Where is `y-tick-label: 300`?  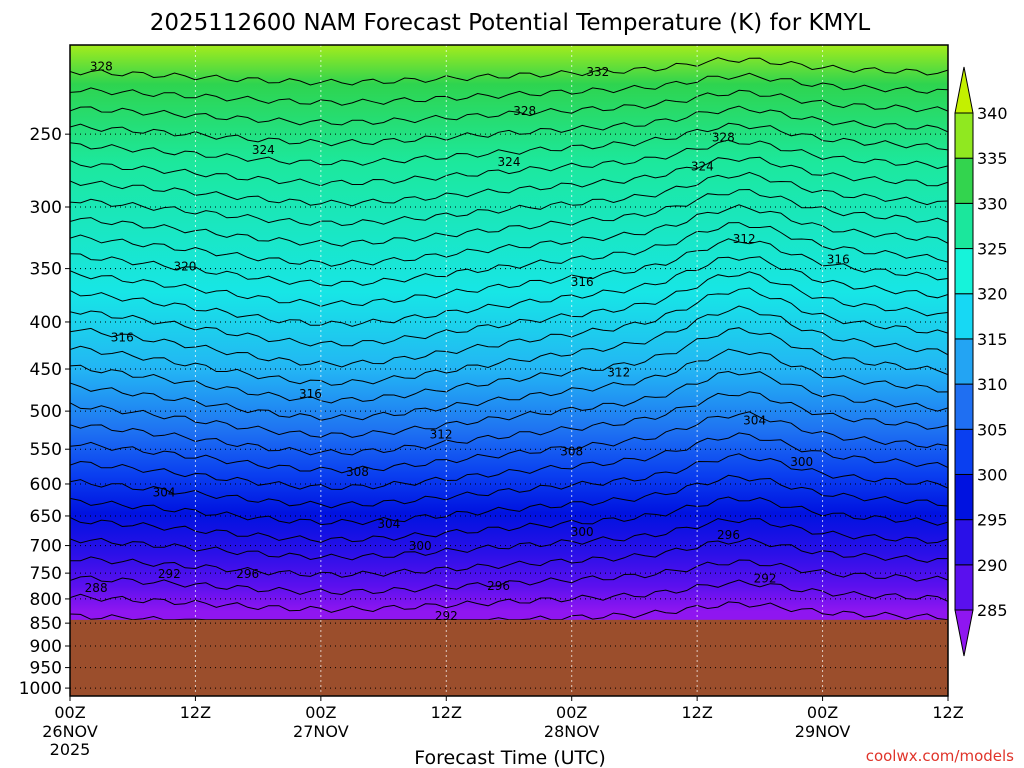 y-tick-label: 300 is located at coordinates (46, 208).